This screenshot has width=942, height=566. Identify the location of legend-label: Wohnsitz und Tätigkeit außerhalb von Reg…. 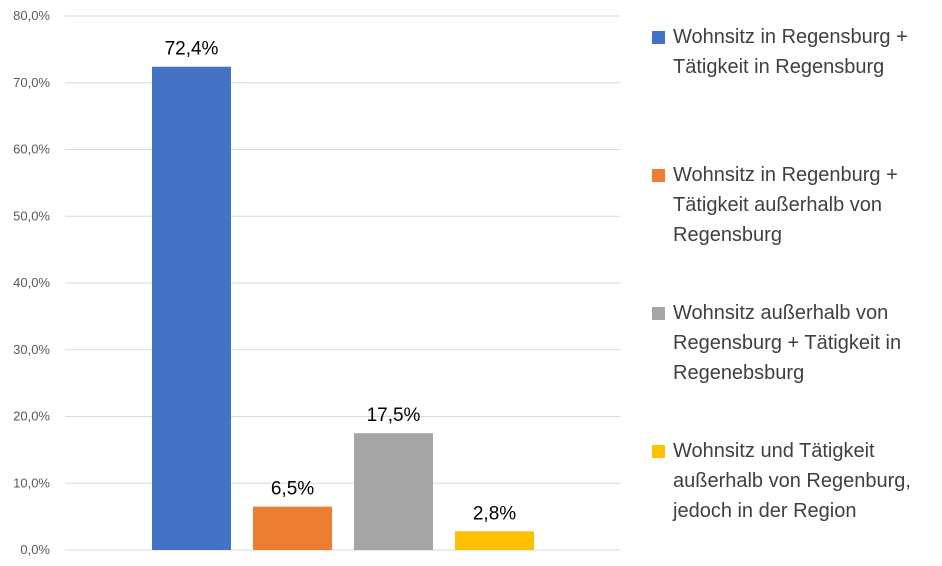
(792, 481).